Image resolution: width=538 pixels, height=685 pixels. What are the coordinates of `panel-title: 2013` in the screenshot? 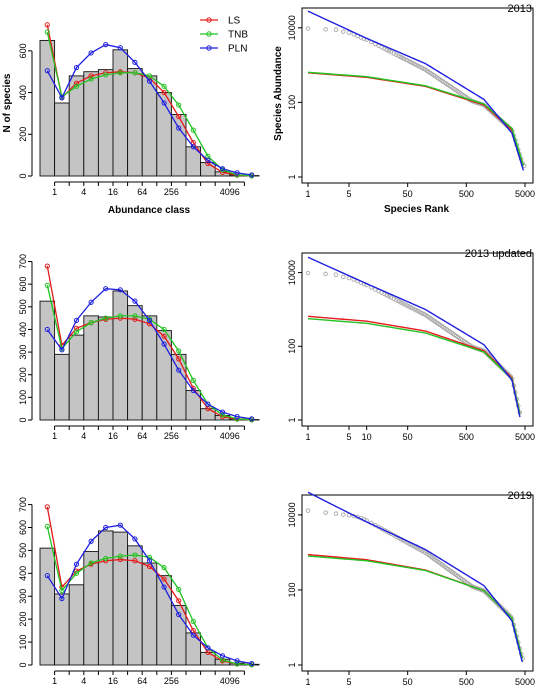 It's located at (520, 9).